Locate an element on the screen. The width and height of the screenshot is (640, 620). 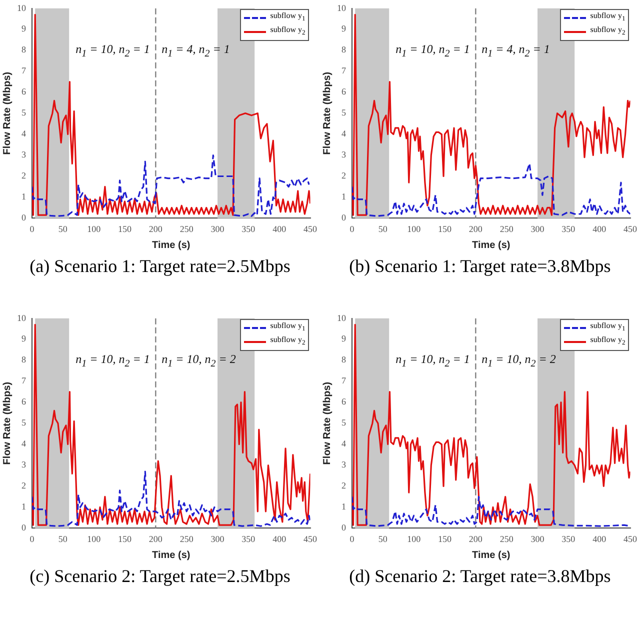
annotation: n$_{1}$ = 10, n$_{2}$ = 2 is located at coordinates (199, 361).